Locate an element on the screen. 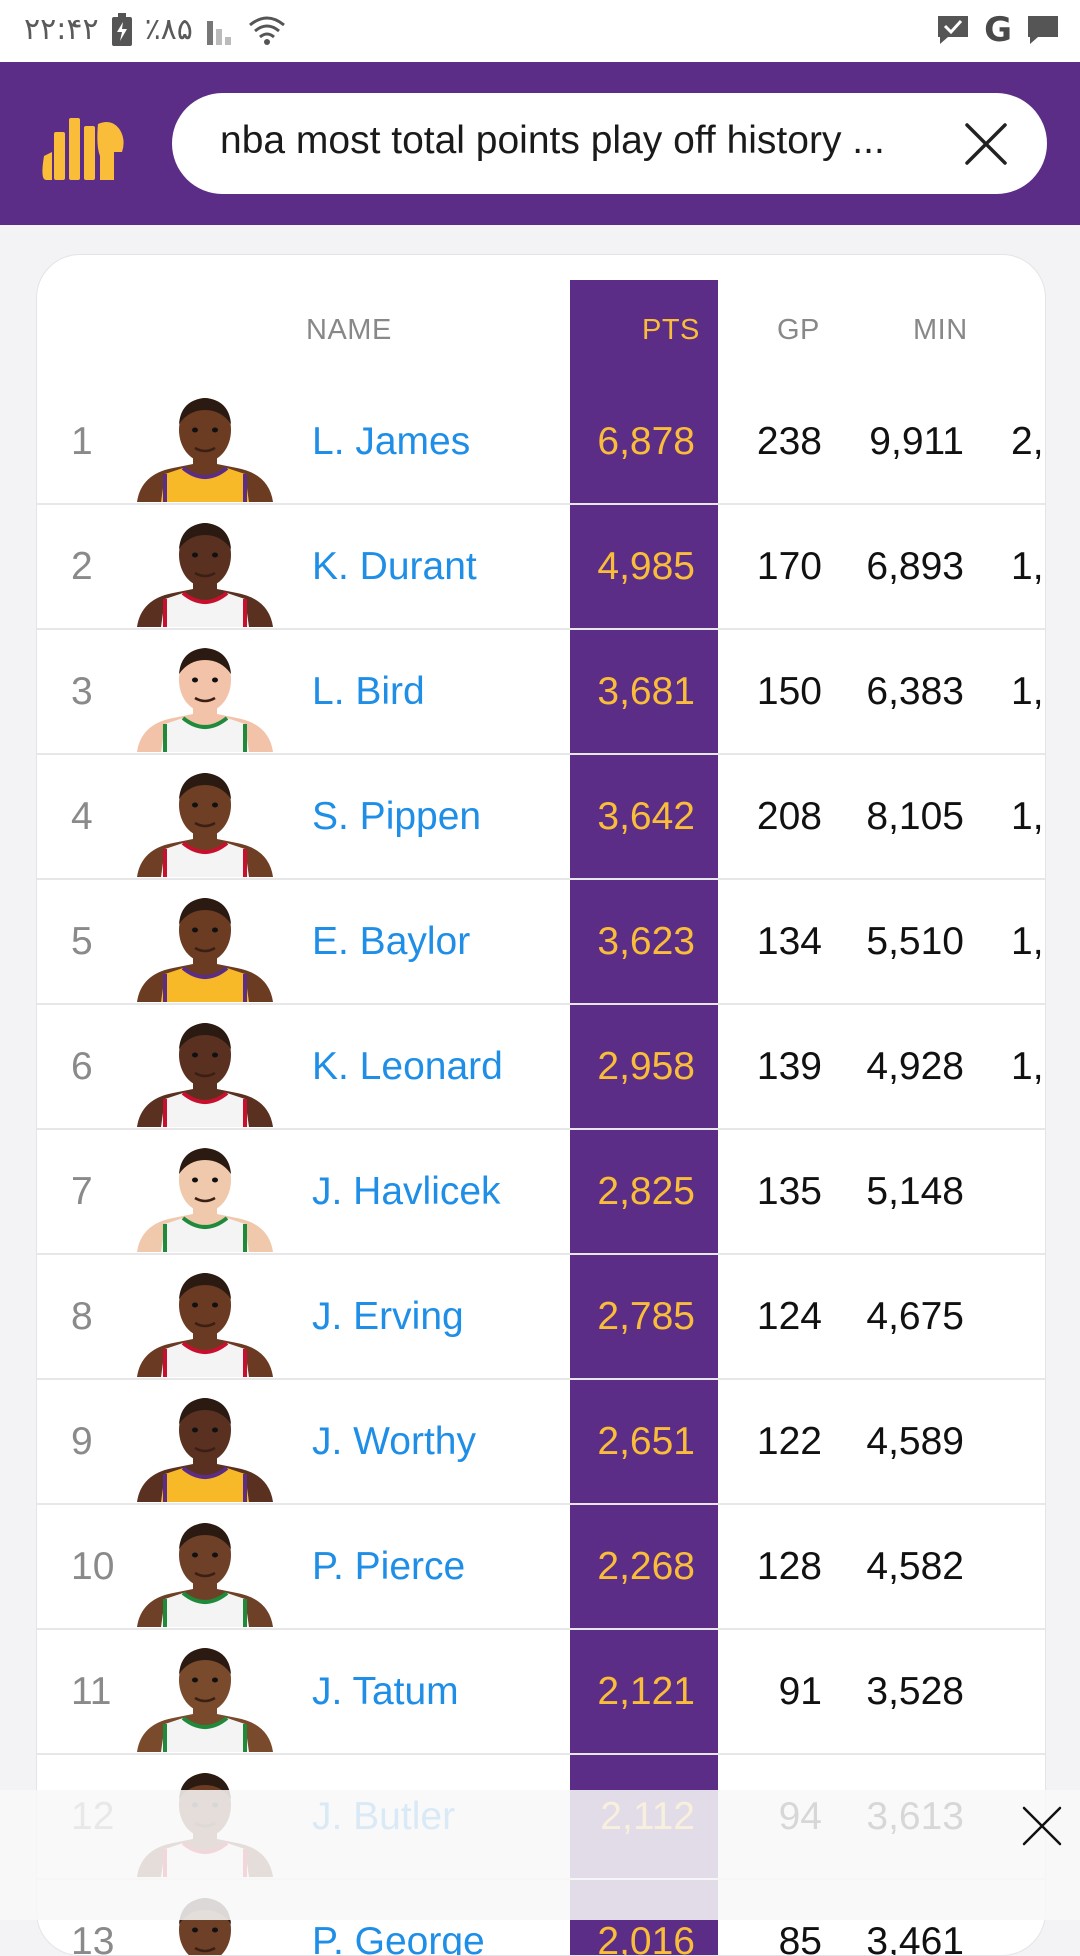  rank: 2 is located at coordinates (82, 566).